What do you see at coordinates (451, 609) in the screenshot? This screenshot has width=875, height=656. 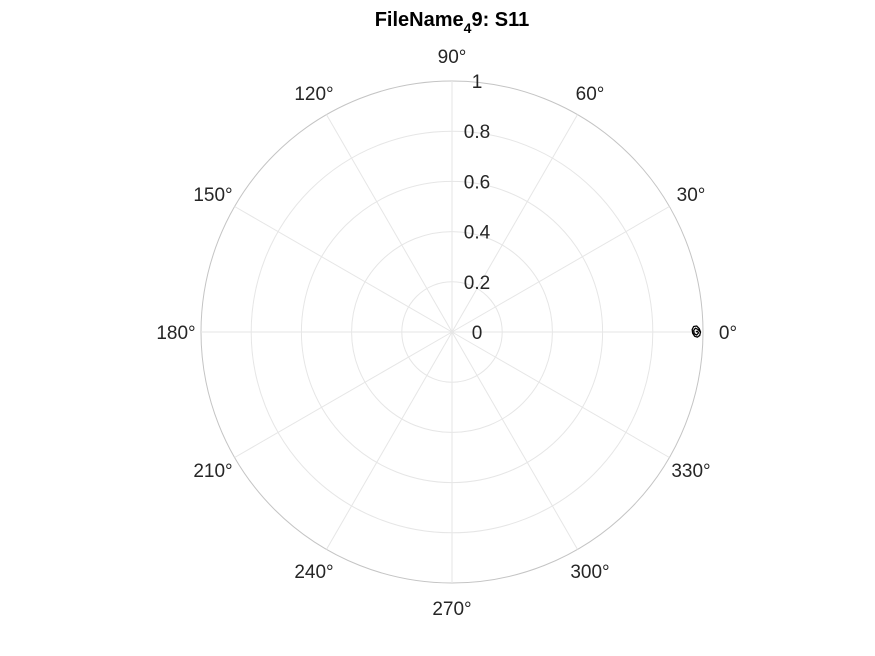 I see `theta-tick-label: 270°` at bounding box center [451, 609].